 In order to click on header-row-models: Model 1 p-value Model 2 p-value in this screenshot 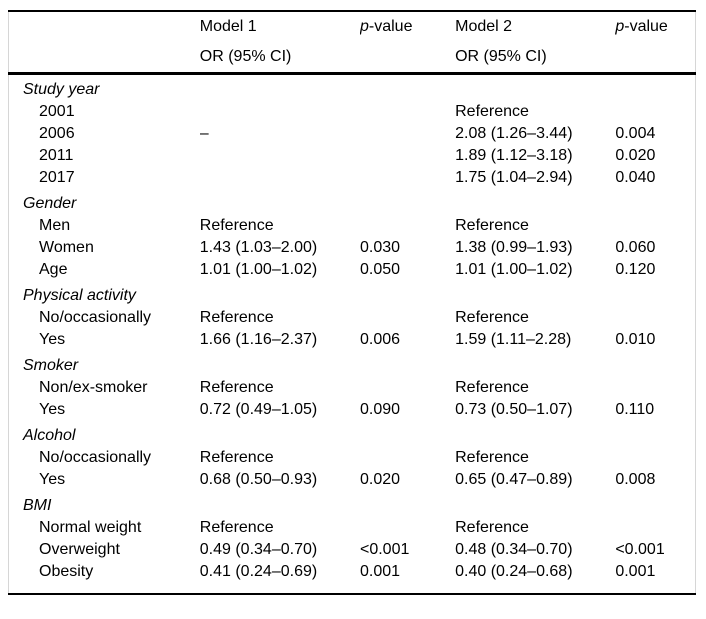, I will do `click(352, 26)`.